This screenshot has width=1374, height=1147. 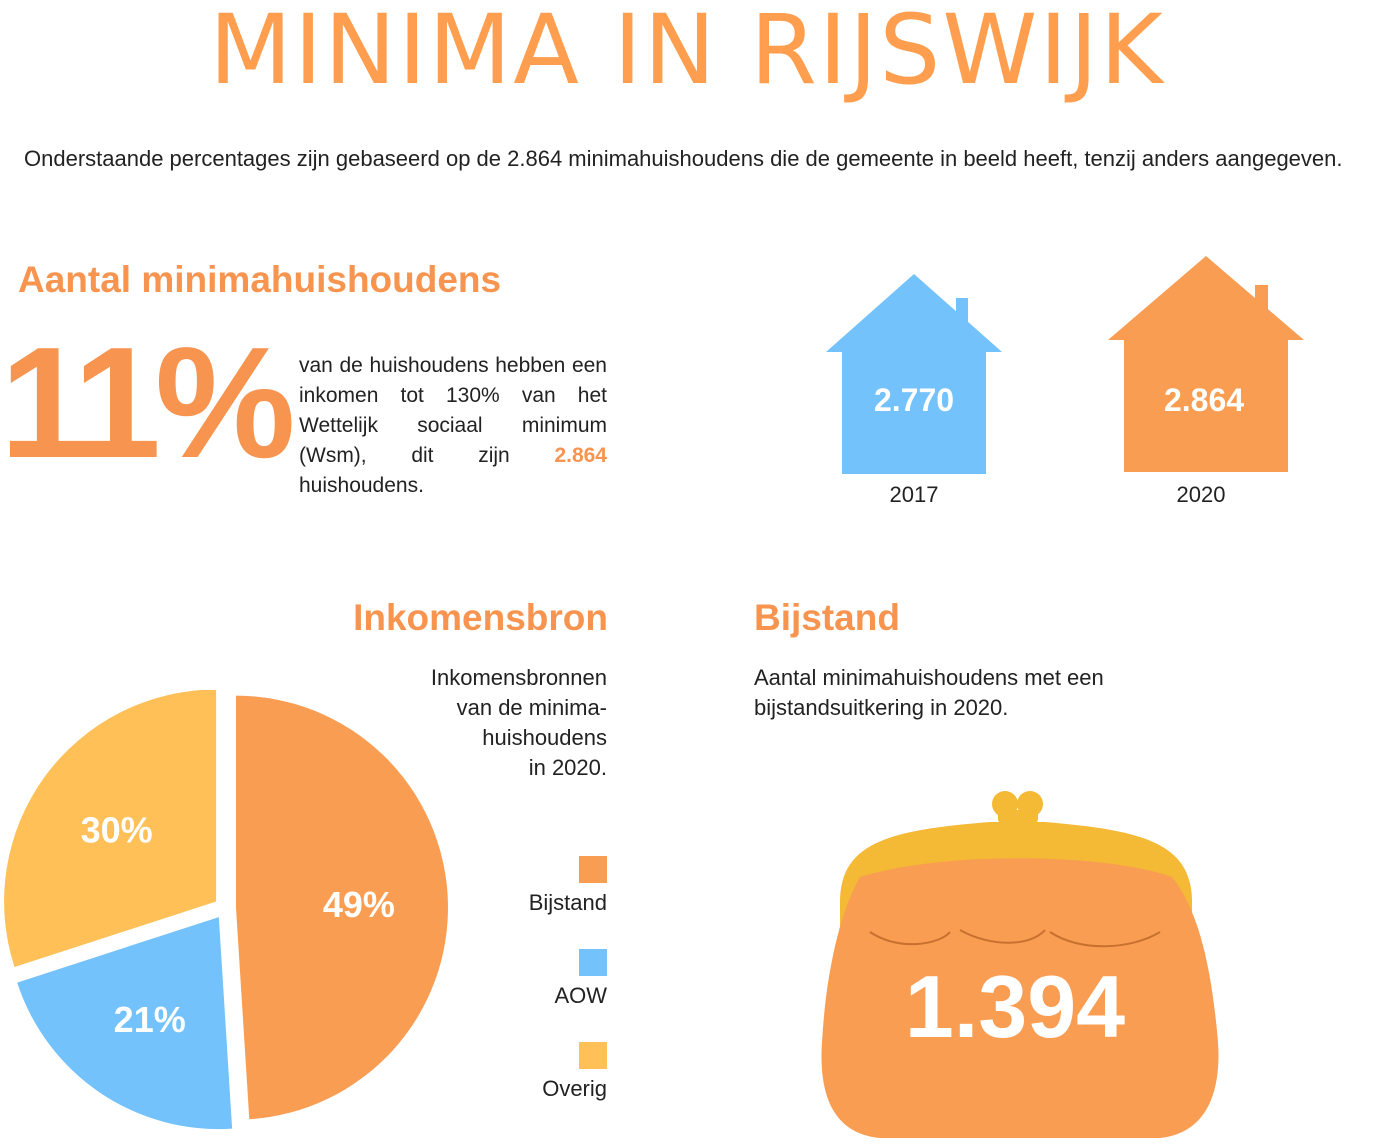 What do you see at coordinates (593, 1055) in the screenshot?
I see `legend-swatch-overig` at bounding box center [593, 1055].